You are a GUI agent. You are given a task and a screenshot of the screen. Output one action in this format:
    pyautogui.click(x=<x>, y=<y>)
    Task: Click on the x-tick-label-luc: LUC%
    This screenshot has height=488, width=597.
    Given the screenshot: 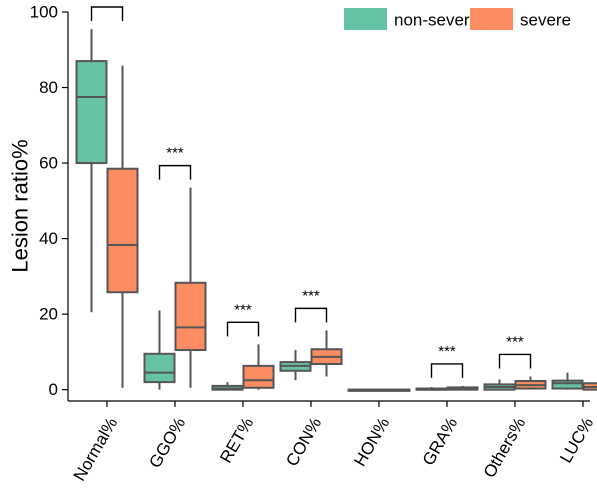 What is the action you would take?
    pyautogui.click(x=576, y=440)
    